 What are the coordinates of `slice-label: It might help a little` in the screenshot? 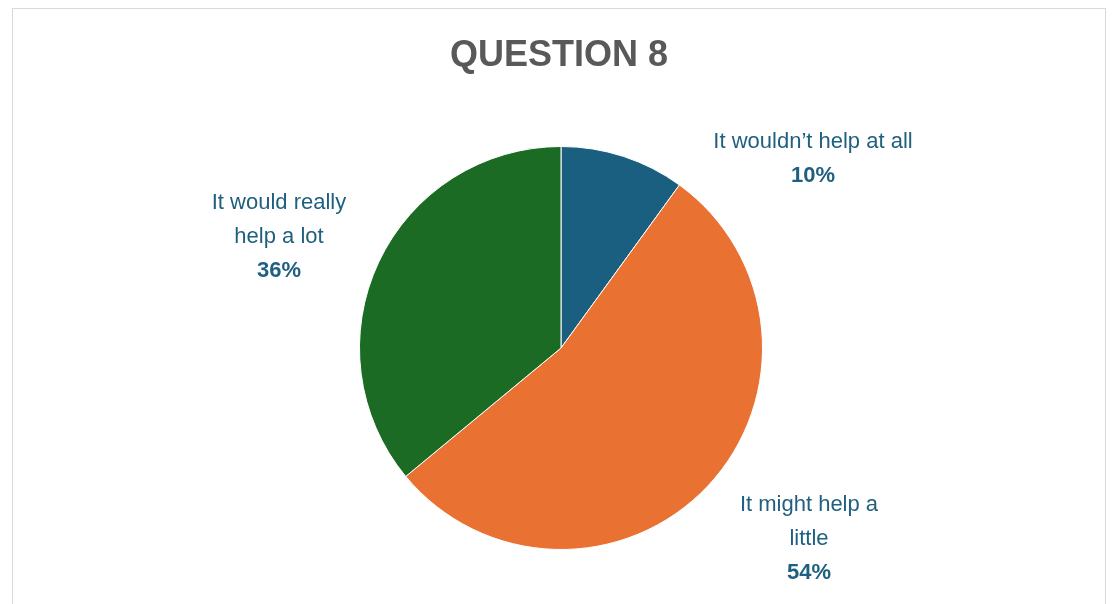 It's located at (809, 521).